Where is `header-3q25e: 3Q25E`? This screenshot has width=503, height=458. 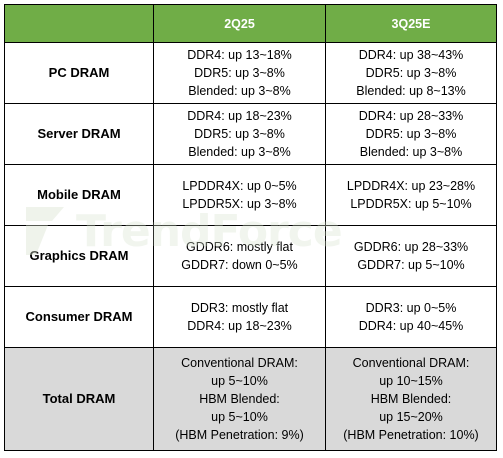 header-3q25e: 3Q25E is located at coordinates (411, 23).